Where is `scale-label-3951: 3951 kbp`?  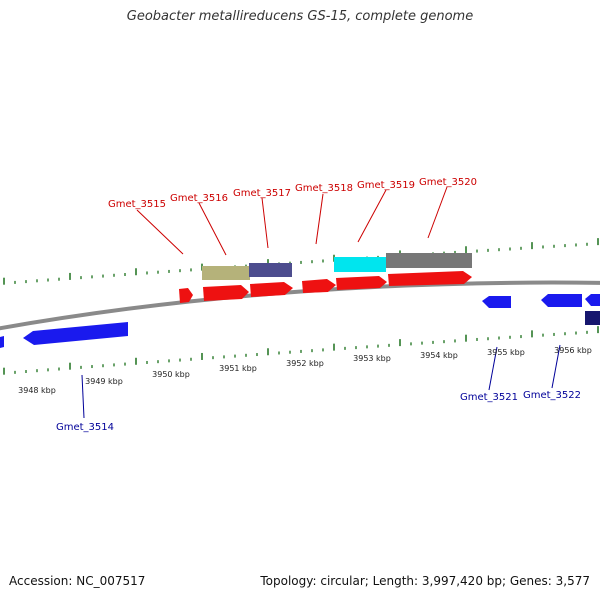
scale-label-3951: 3951 kbp is located at coordinates (238, 368).